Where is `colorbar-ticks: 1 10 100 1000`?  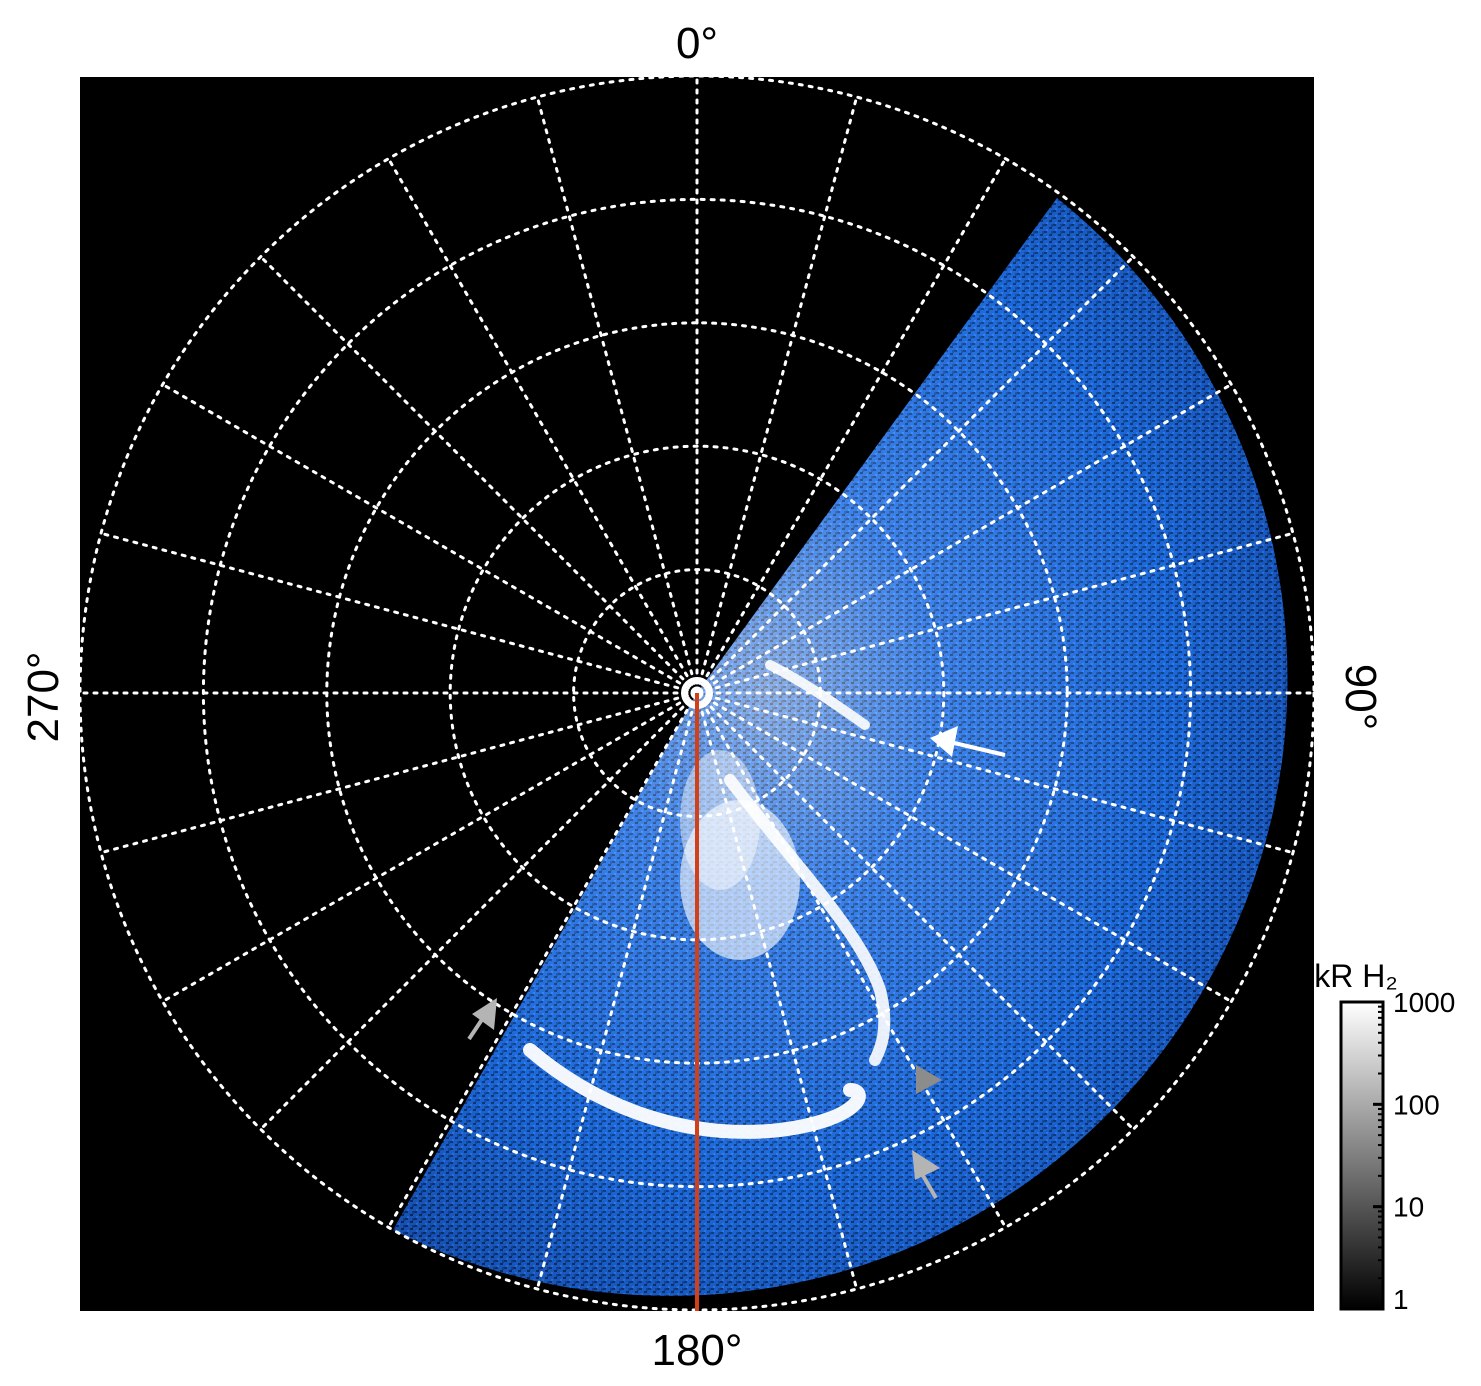 colorbar-ticks: 1 10 100 1000 is located at coordinates (1414, 1151).